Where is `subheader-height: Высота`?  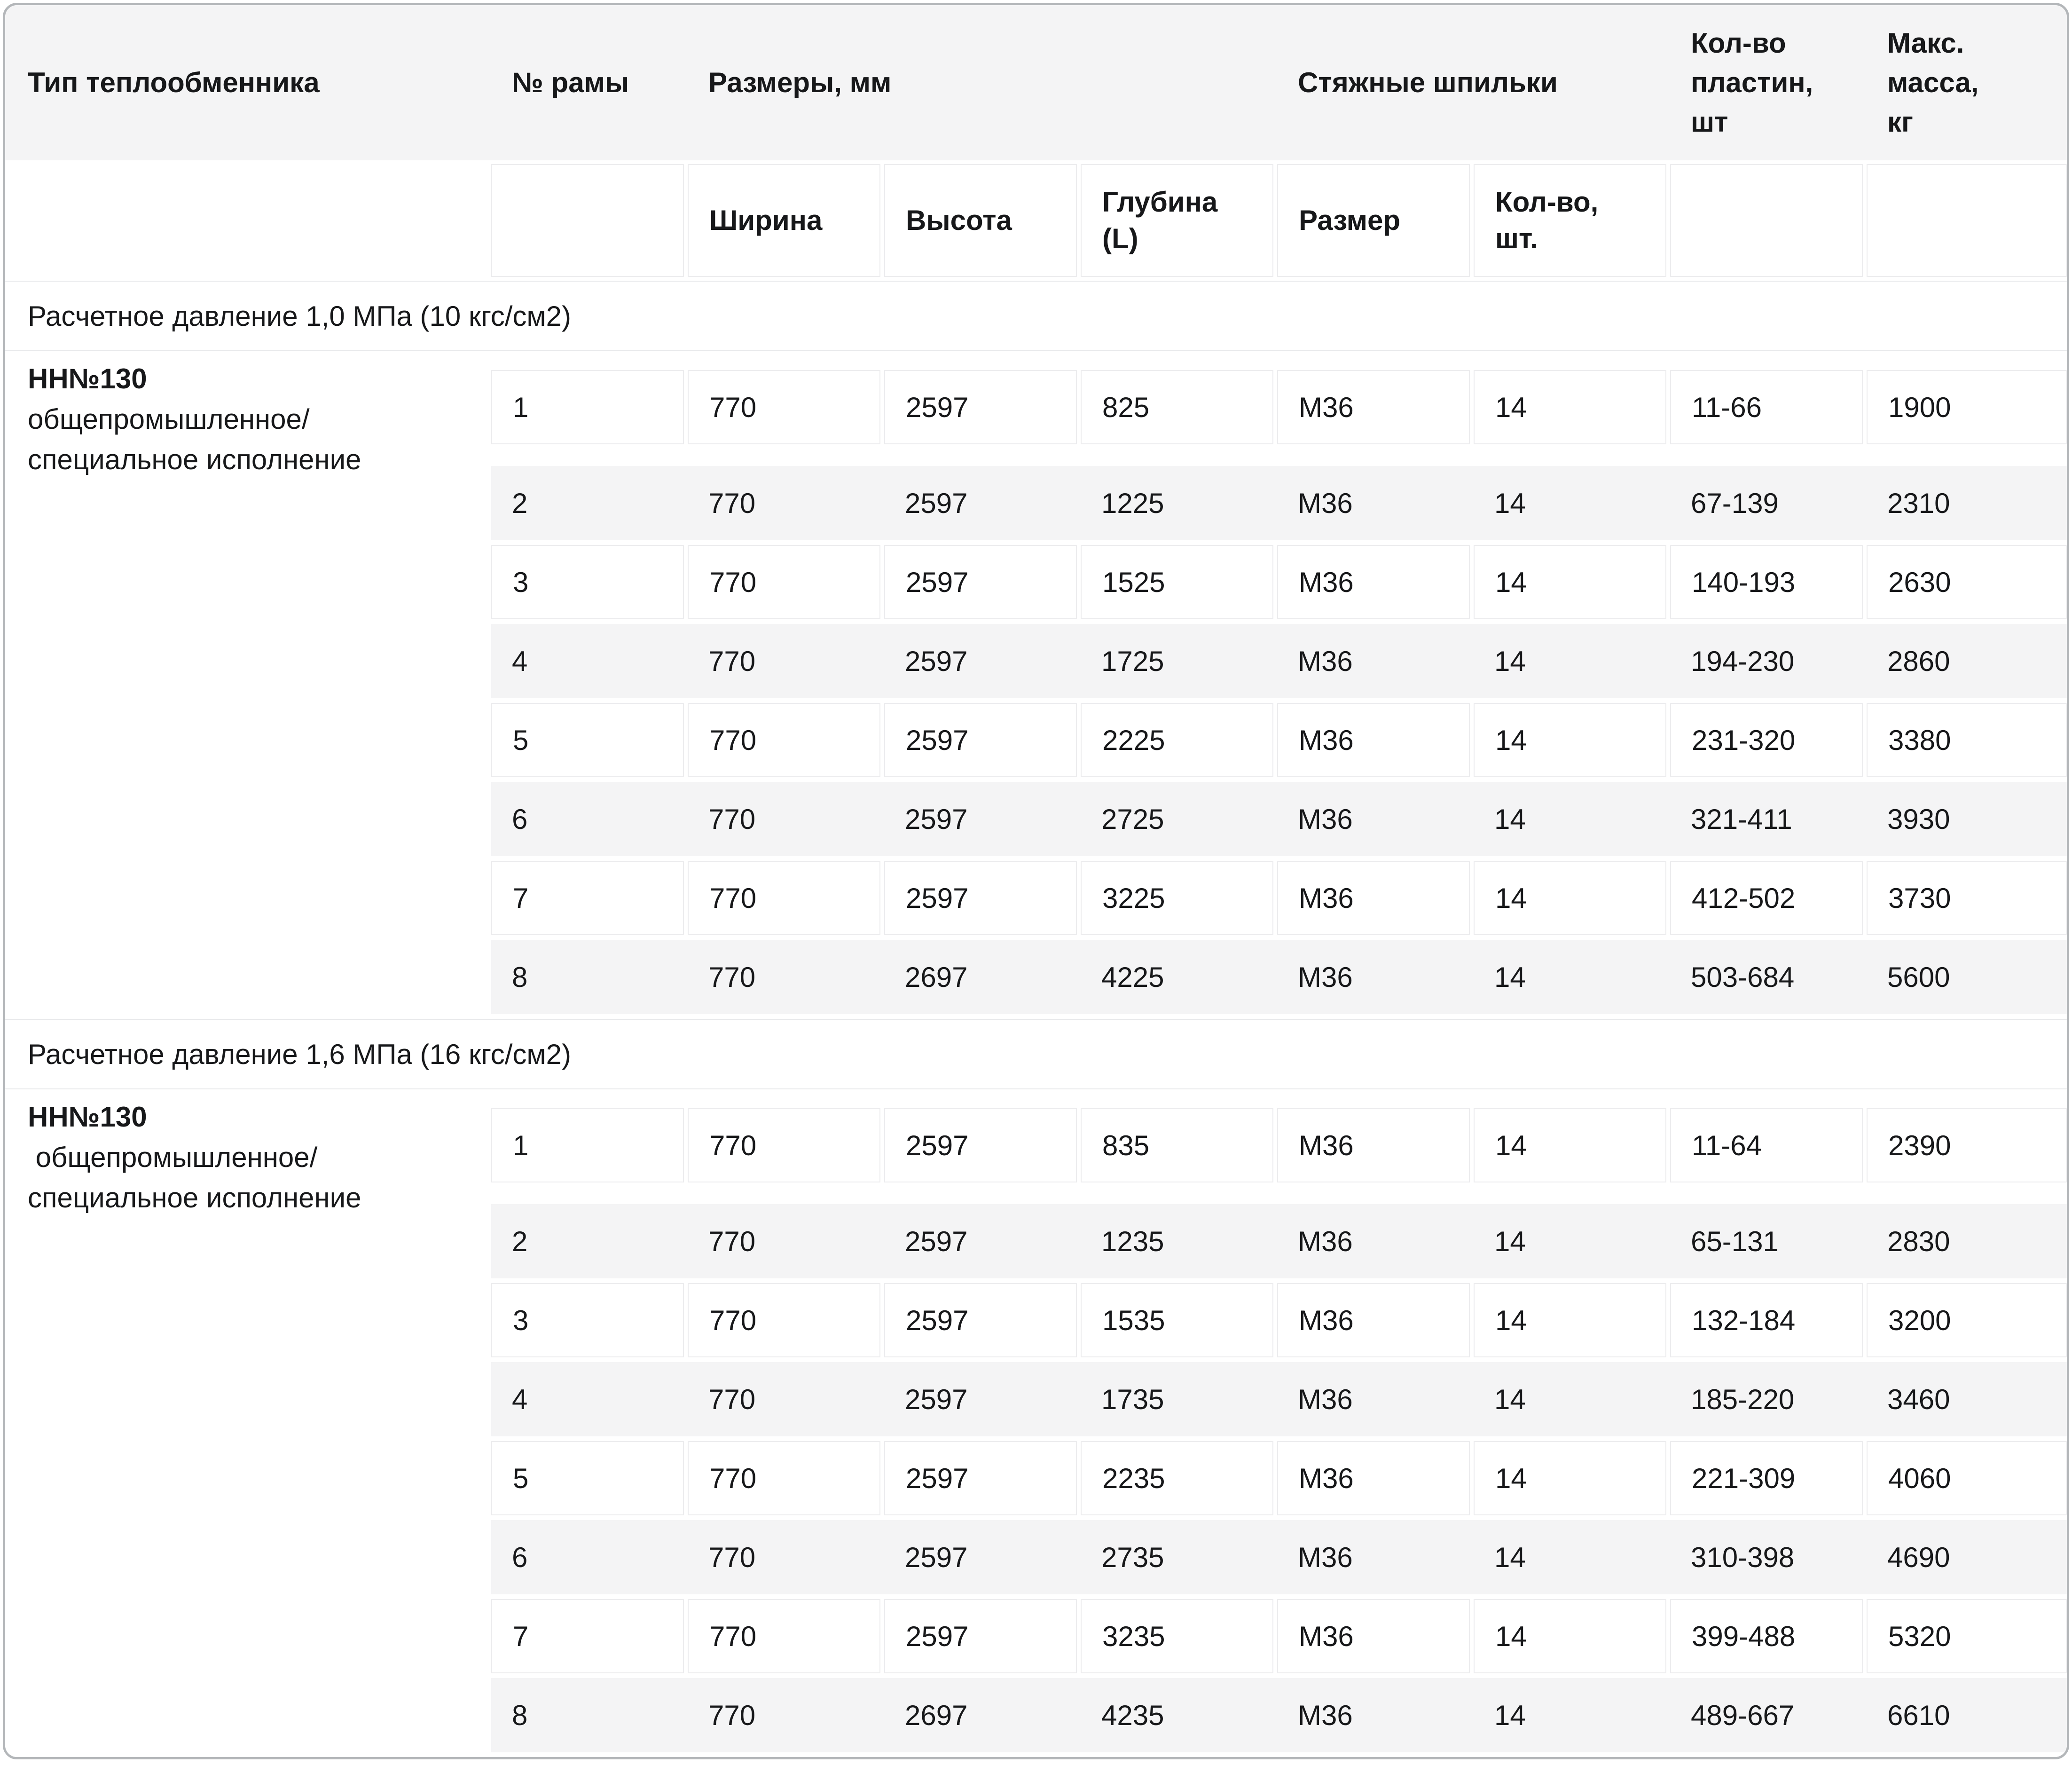
subheader-height: Высота is located at coordinates (981, 220).